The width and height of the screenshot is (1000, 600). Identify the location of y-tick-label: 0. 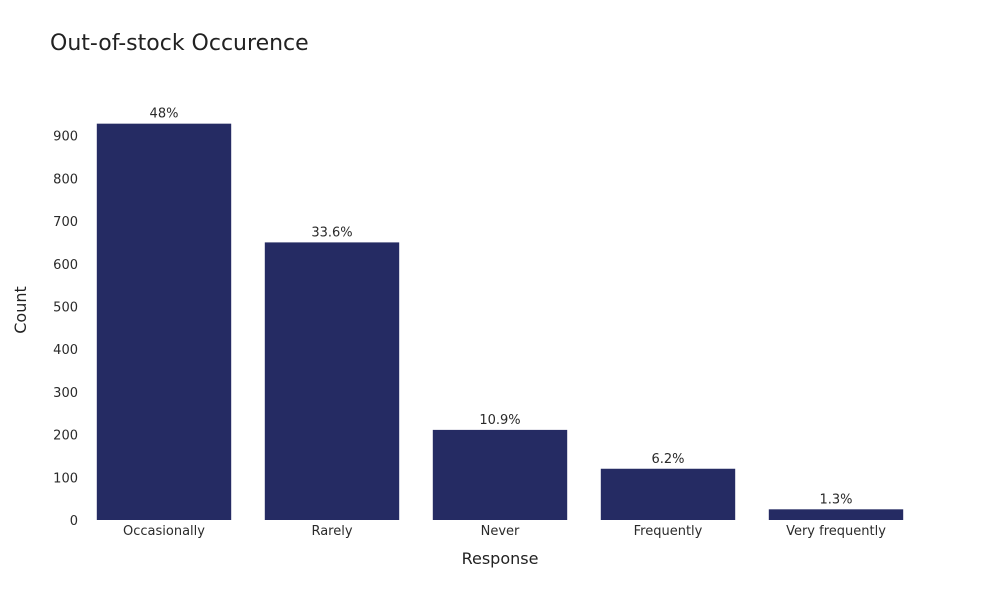
(74, 521).